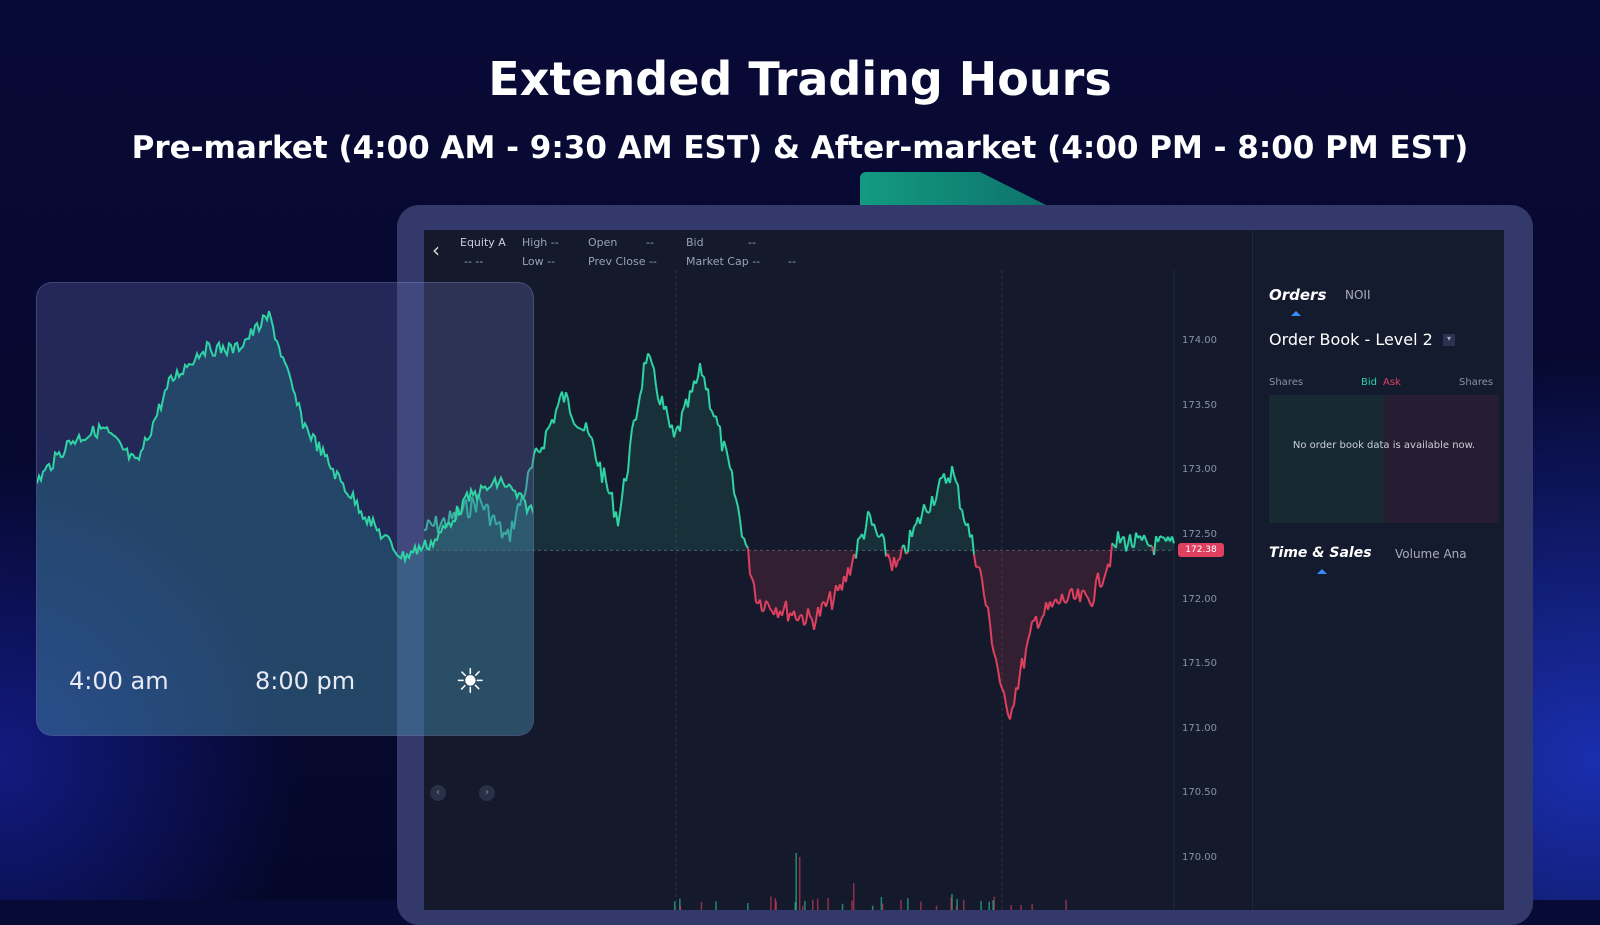 The image size is (1600, 925). I want to click on scroll-right-button: ›, so click(487, 793).